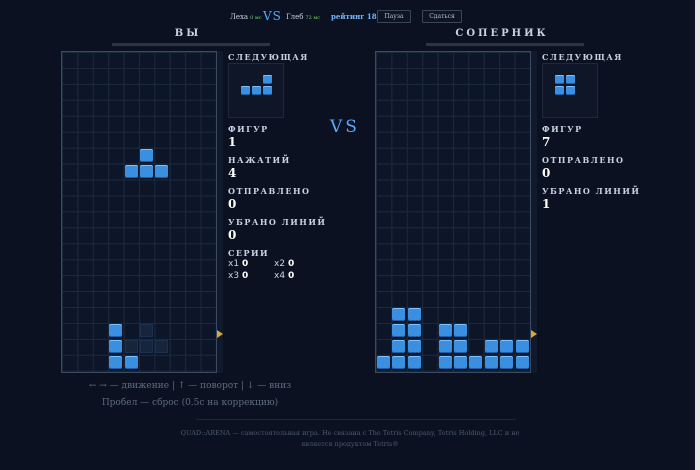 Image resolution: width=700 pixels, height=470 pixels. I want to click on combo-x3: x3 0, so click(238, 276).